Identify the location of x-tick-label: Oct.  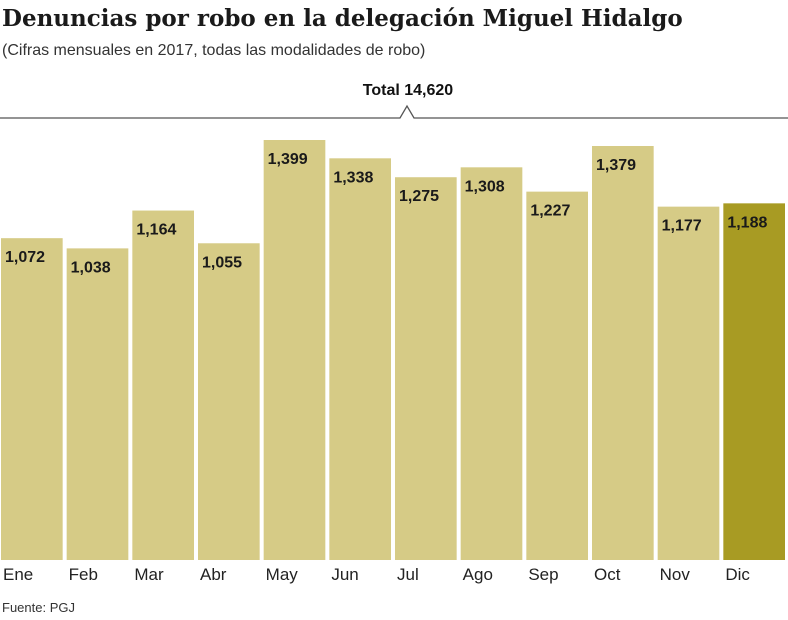
(607, 574).